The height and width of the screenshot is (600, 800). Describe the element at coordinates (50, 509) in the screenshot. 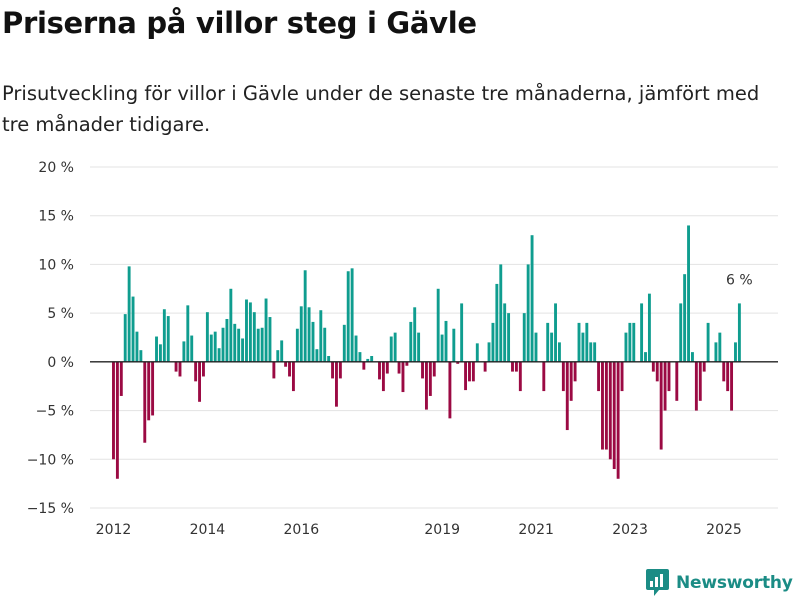

I see `y-tick-label: −15 %` at that location.